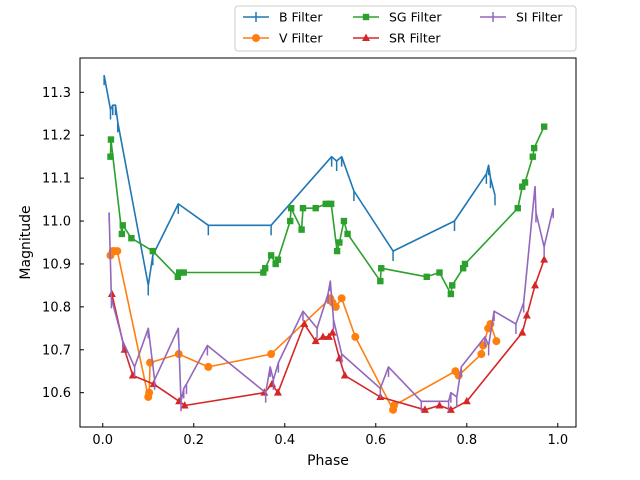  Describe the element at coordinates (466, 440) in the screenshot. I see `x-tick-label: 0.8` at that location.